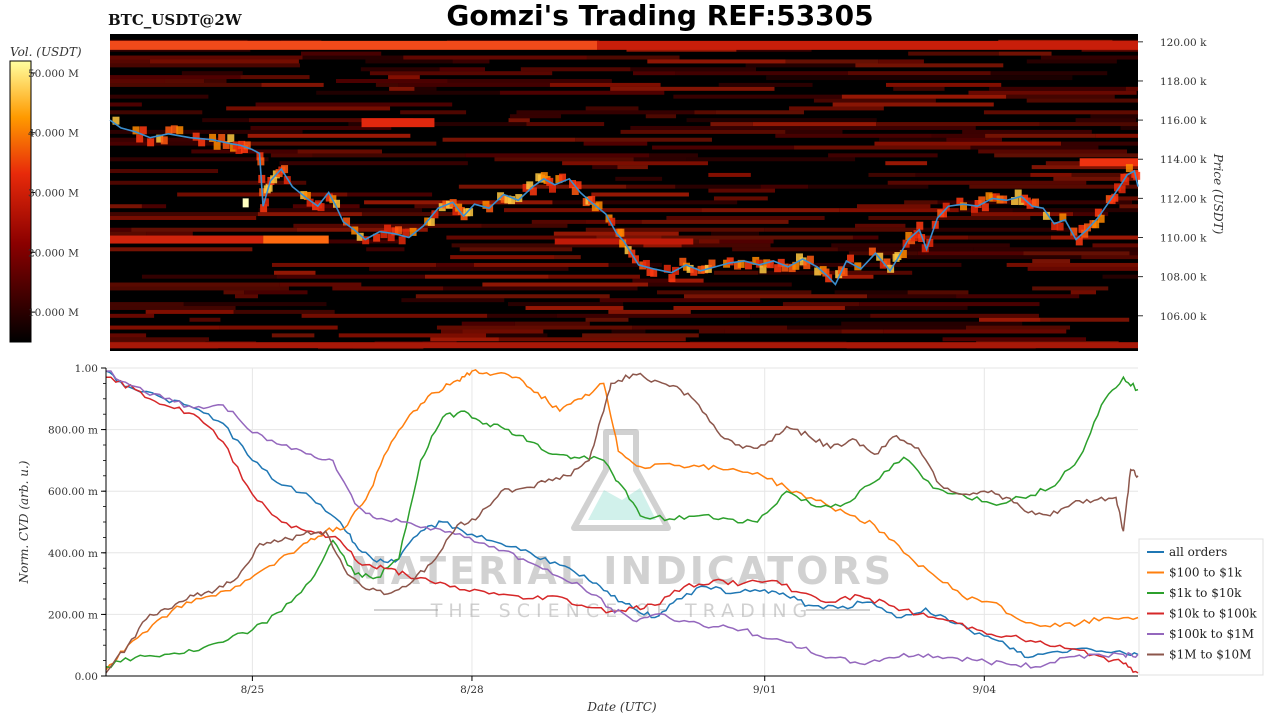 The image size is (1280, 720). Describe the element at coordinates (765, 690) in the screenshot. I see `cvd-x-tick-label: 9/01` at that location.